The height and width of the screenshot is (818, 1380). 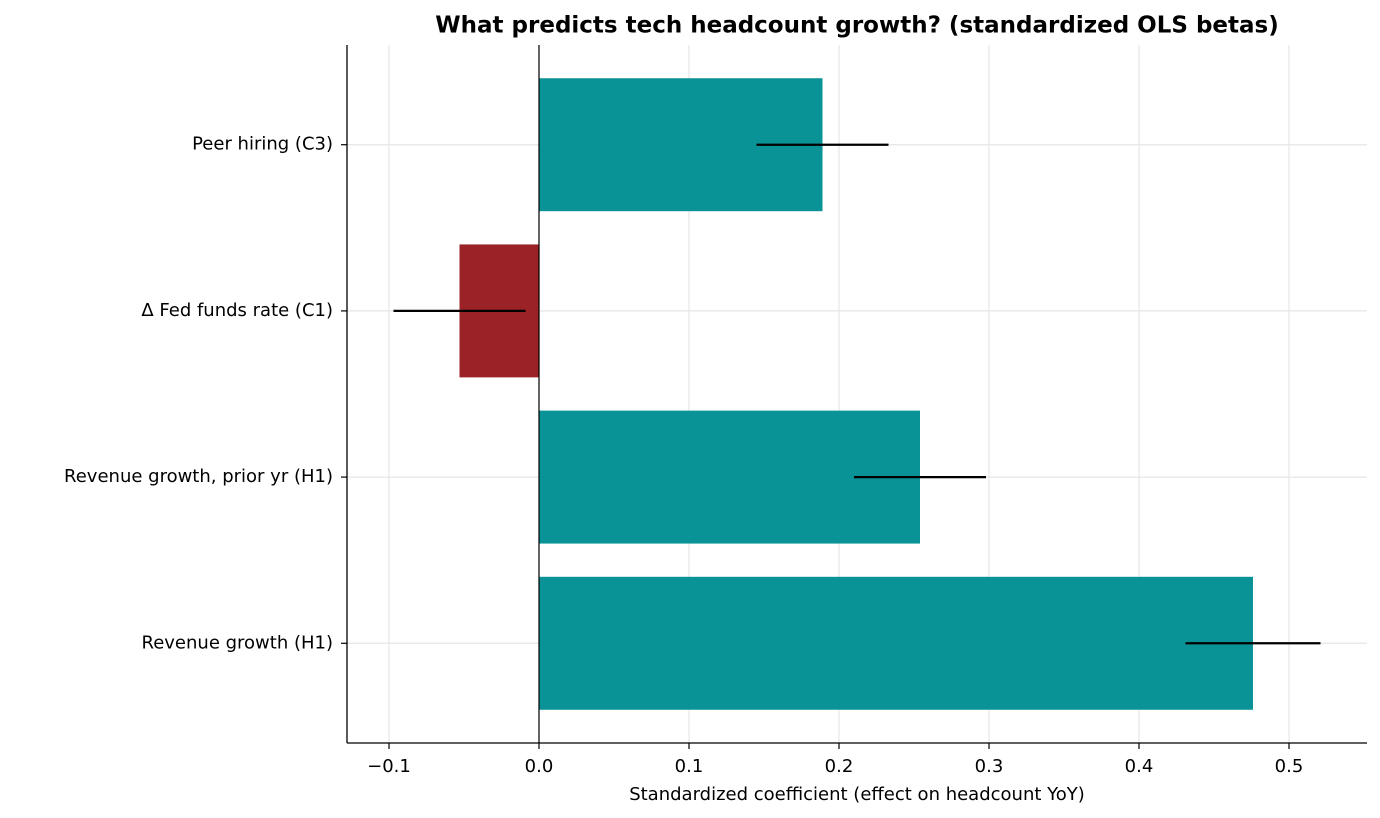 I want to click on y-tick-label: Δ Fed funds rate (C1), so click(x=237, y=310).